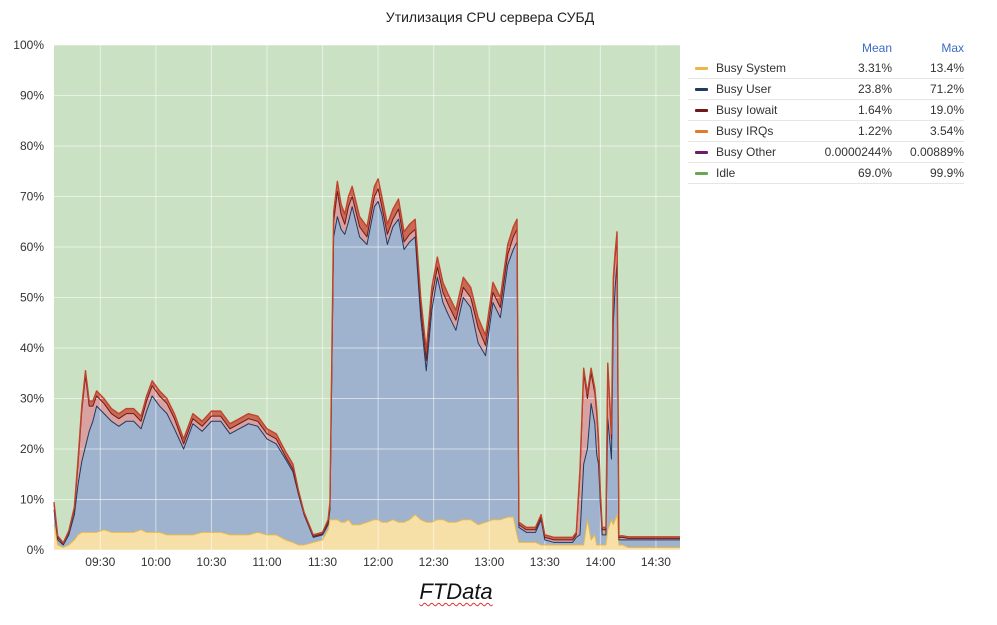 This screenshot has height=625, width=997. What do you see at coordinates (946, 68) in the screenshot?
I see `legend-max-value: 13.4%` at bounding box center [946, 68].